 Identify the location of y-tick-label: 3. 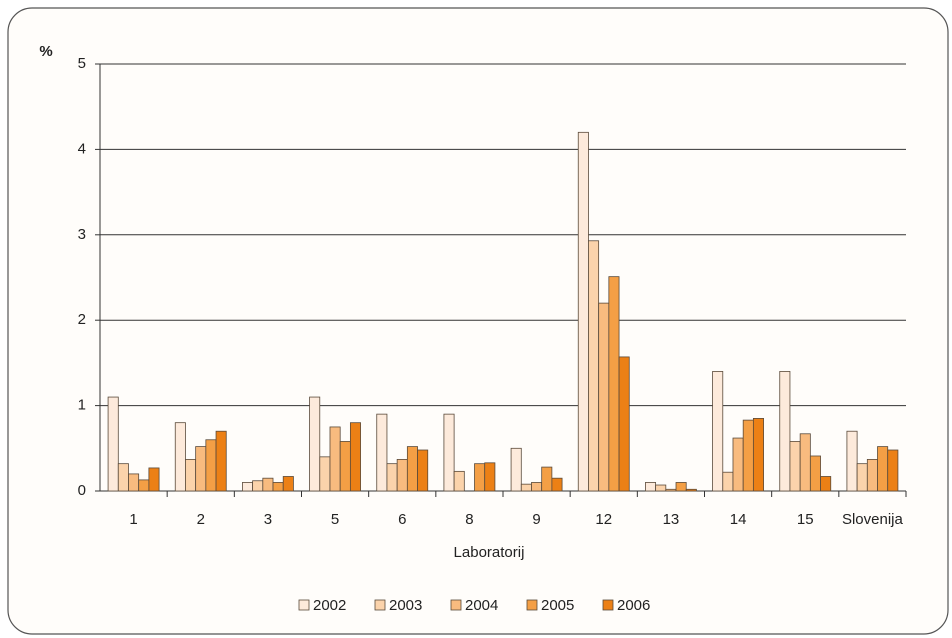
(82, 234).